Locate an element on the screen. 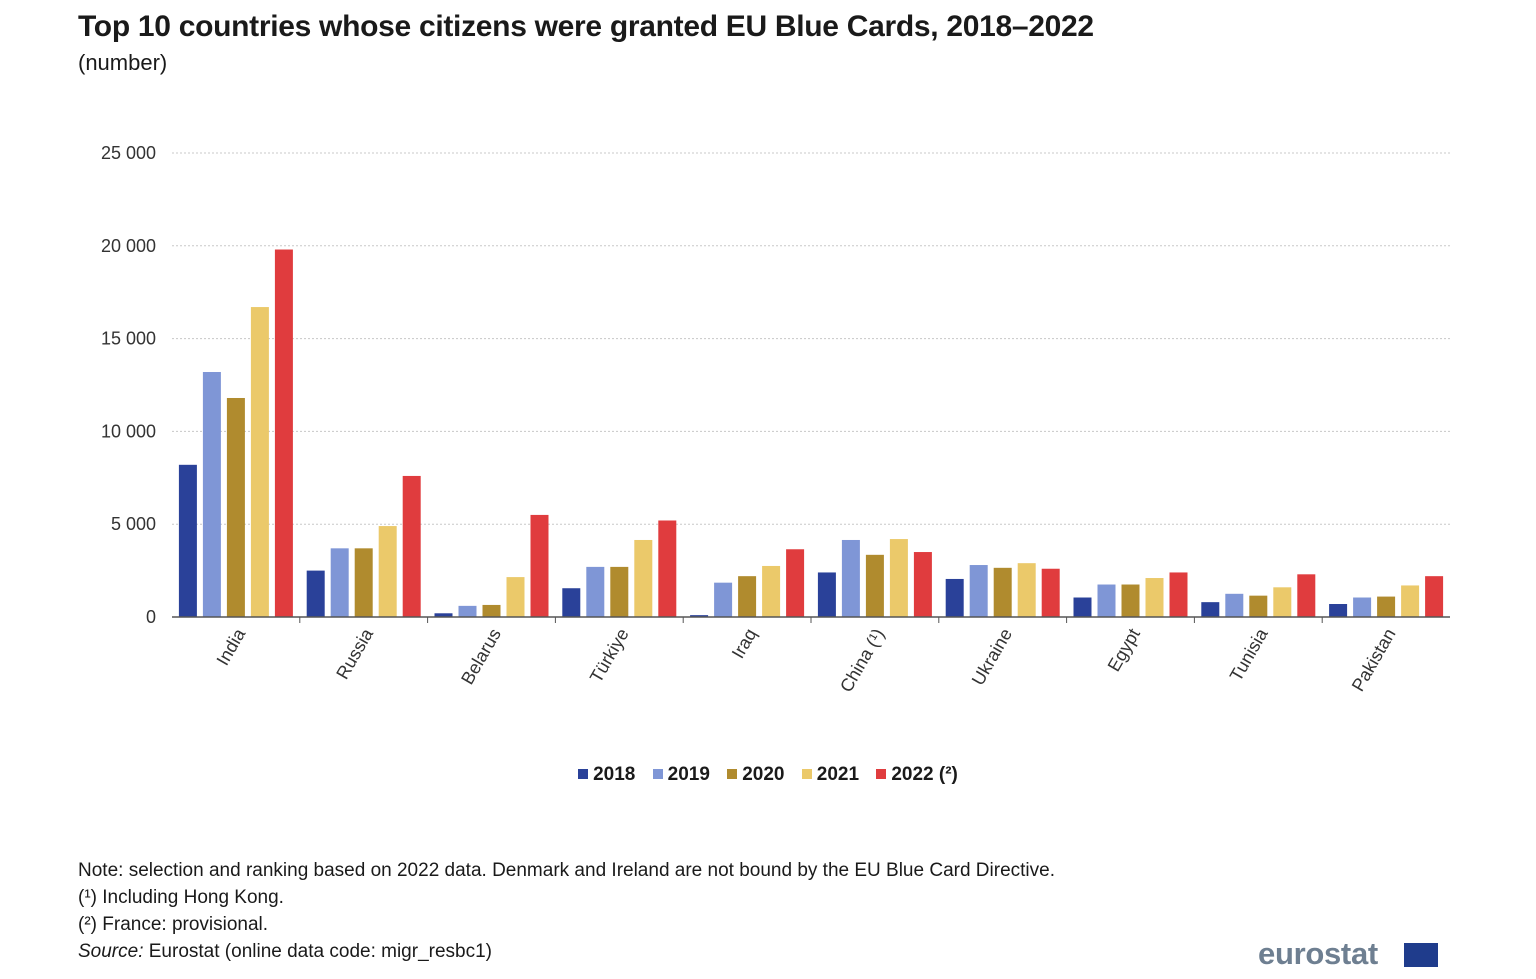  legend: 2018 2019 2020 2021 2022 (²) is located at coordinates (768, 775).